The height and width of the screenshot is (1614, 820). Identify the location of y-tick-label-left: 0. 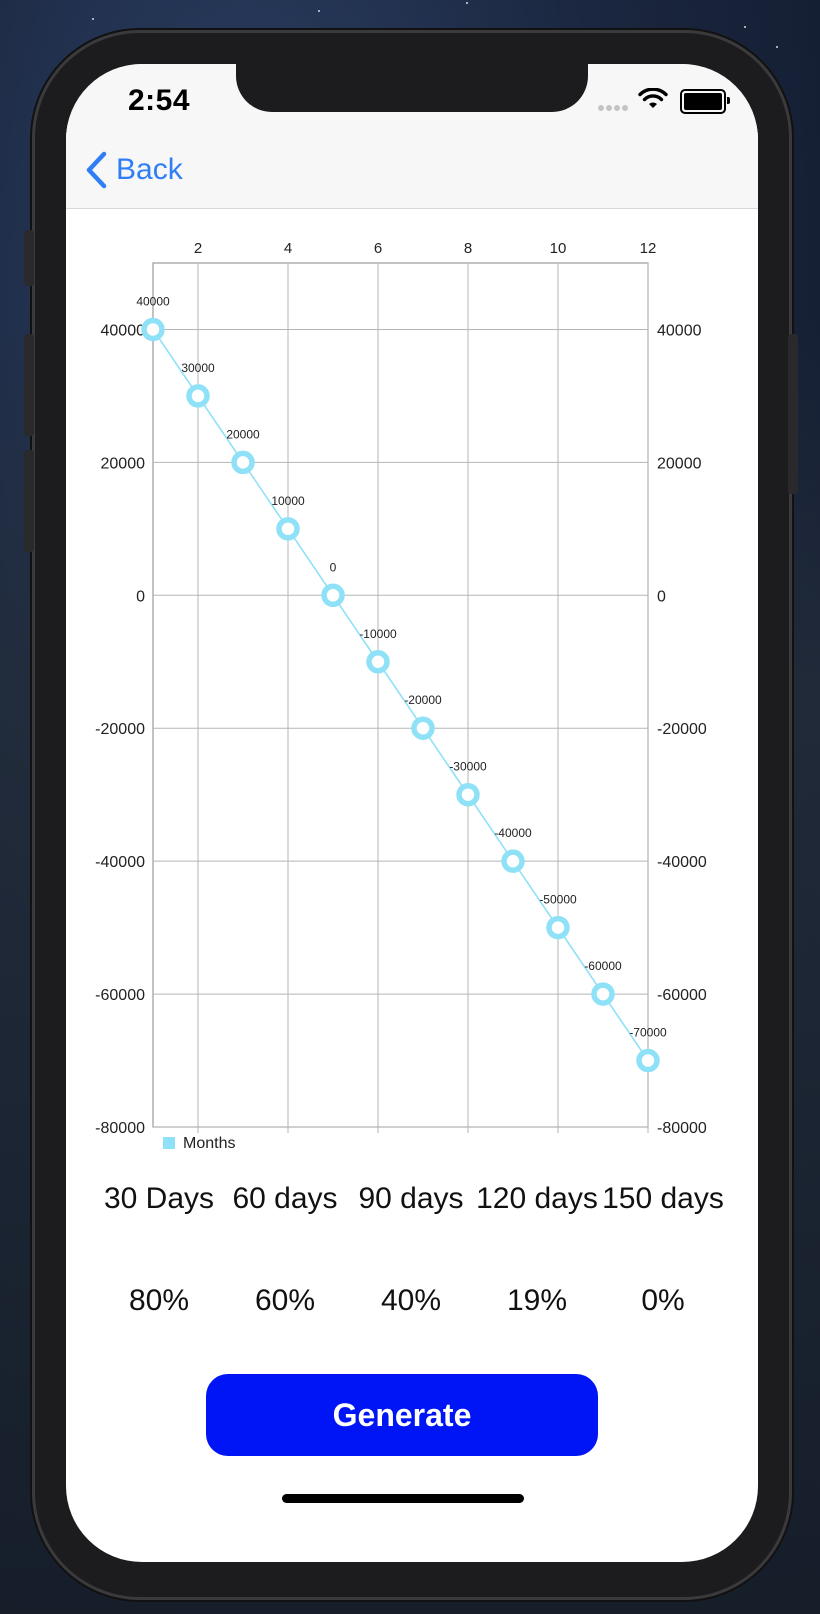
(140, 596).